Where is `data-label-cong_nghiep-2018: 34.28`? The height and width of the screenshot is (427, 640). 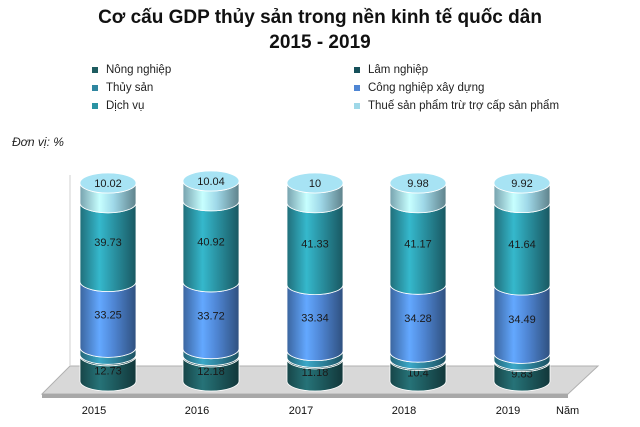
data-label-cong_nghiep-2018: 34.28 is located at coordinates (418, 319).